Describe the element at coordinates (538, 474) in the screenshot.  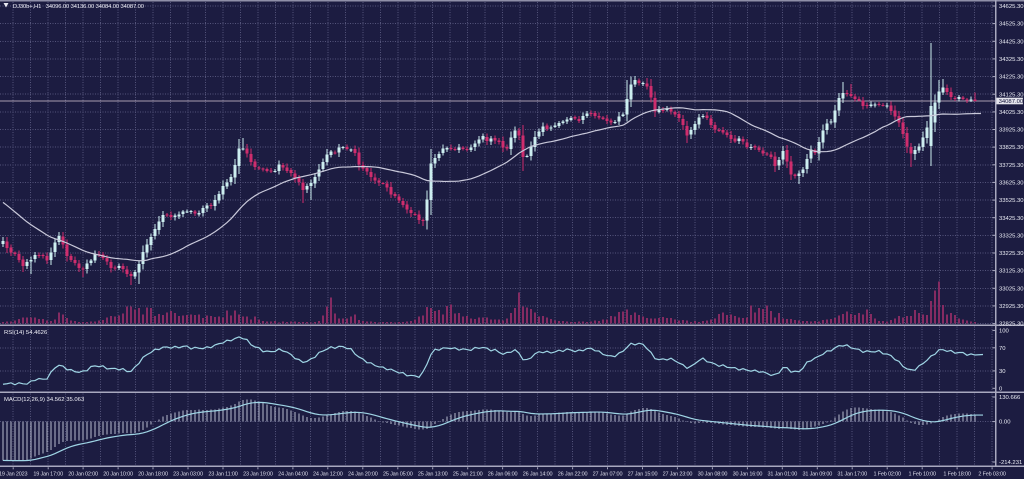
I see `svg-text: 26 Jan 14:00` at that location.